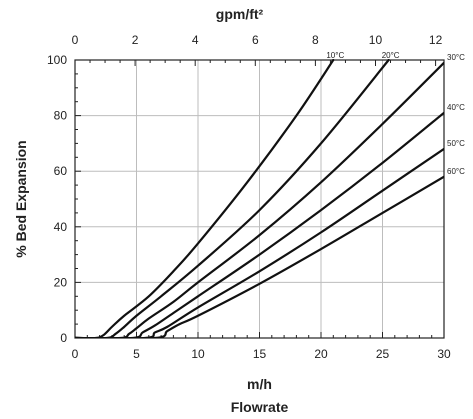  I want to click on top-x-tick-label: 8, so click(315, 40).